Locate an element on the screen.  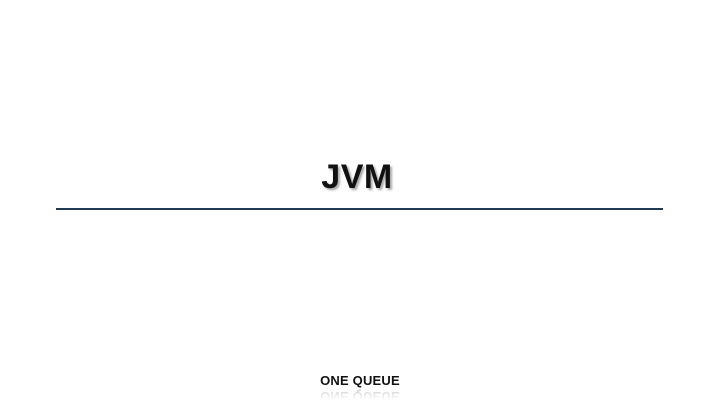
slide-title: JVM is located at coordinates (357, 177).